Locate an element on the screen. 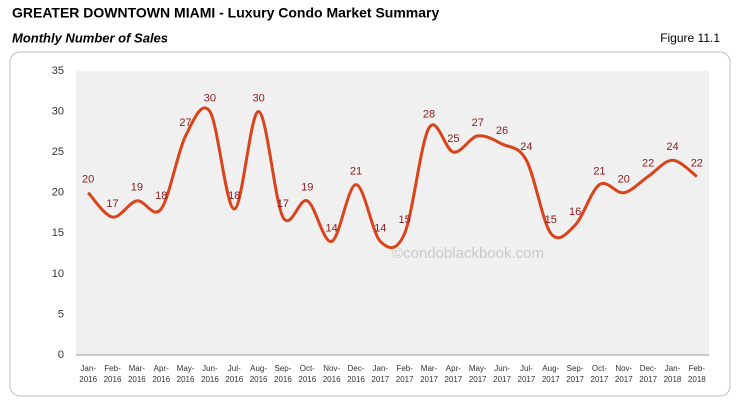  x-tick-label: Jan-2018 is located at coordinates (673, 374).